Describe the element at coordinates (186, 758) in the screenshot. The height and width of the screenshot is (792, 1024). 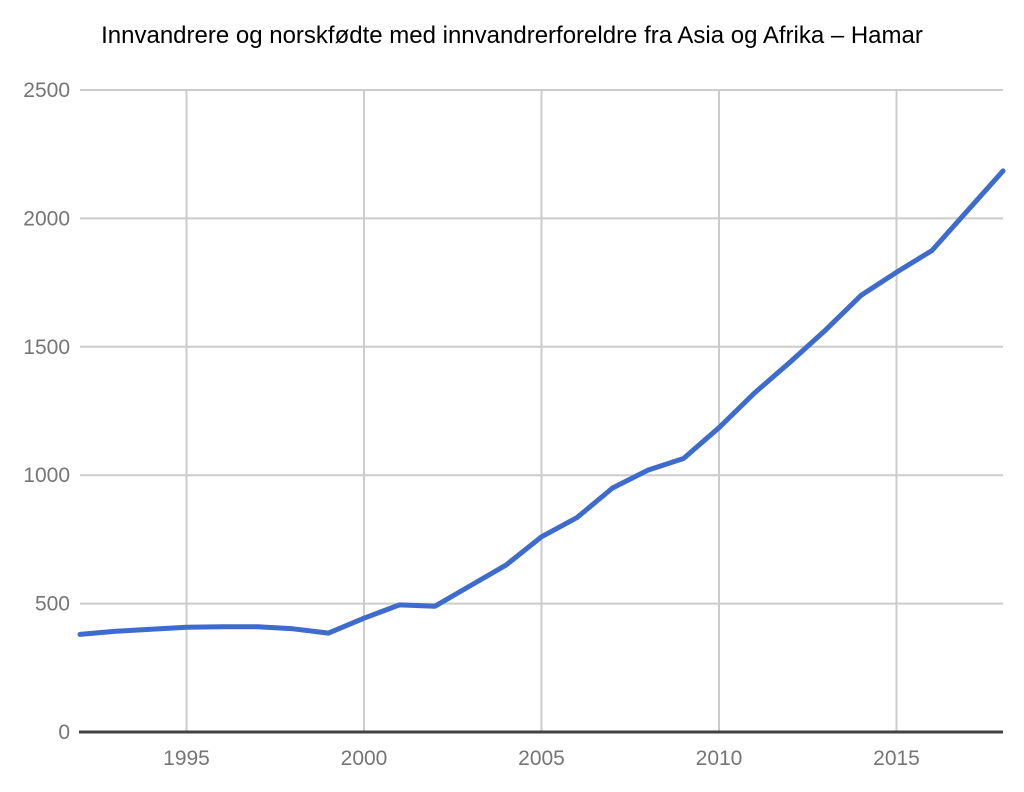
I see `x-tick-label: 1995` at that location.